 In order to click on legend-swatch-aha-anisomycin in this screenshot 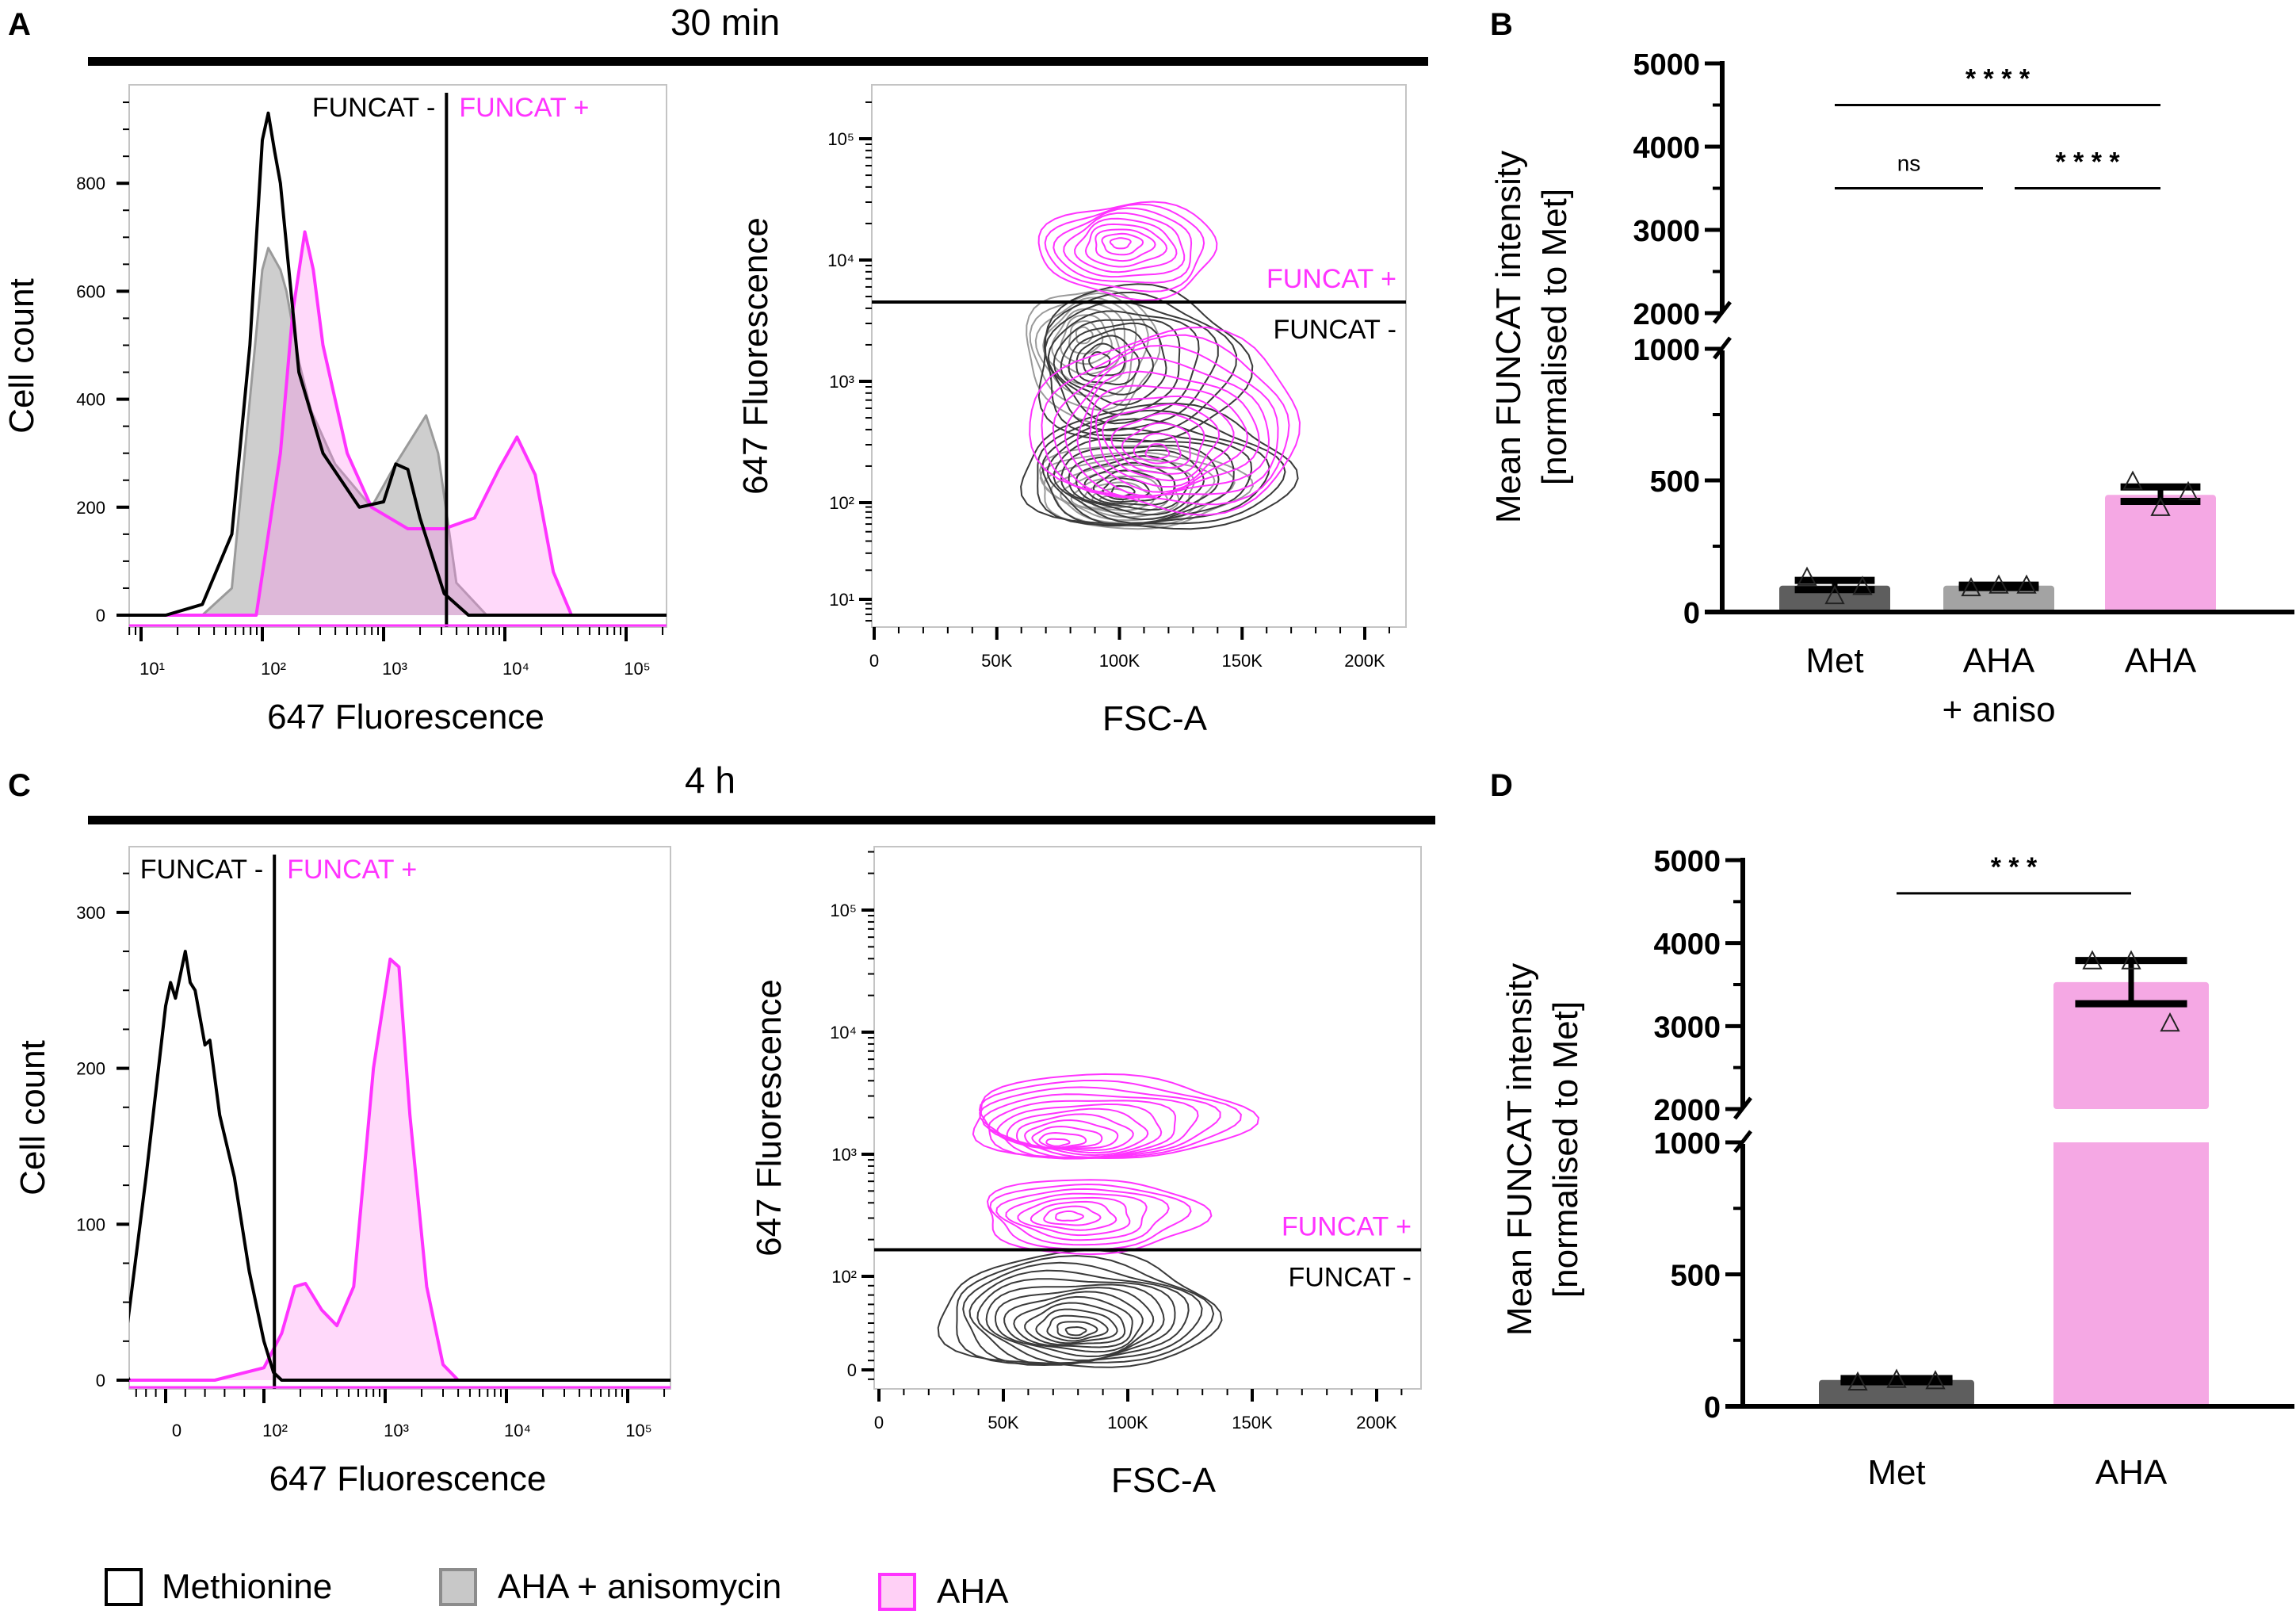, I will do `click(458, 1587)`.